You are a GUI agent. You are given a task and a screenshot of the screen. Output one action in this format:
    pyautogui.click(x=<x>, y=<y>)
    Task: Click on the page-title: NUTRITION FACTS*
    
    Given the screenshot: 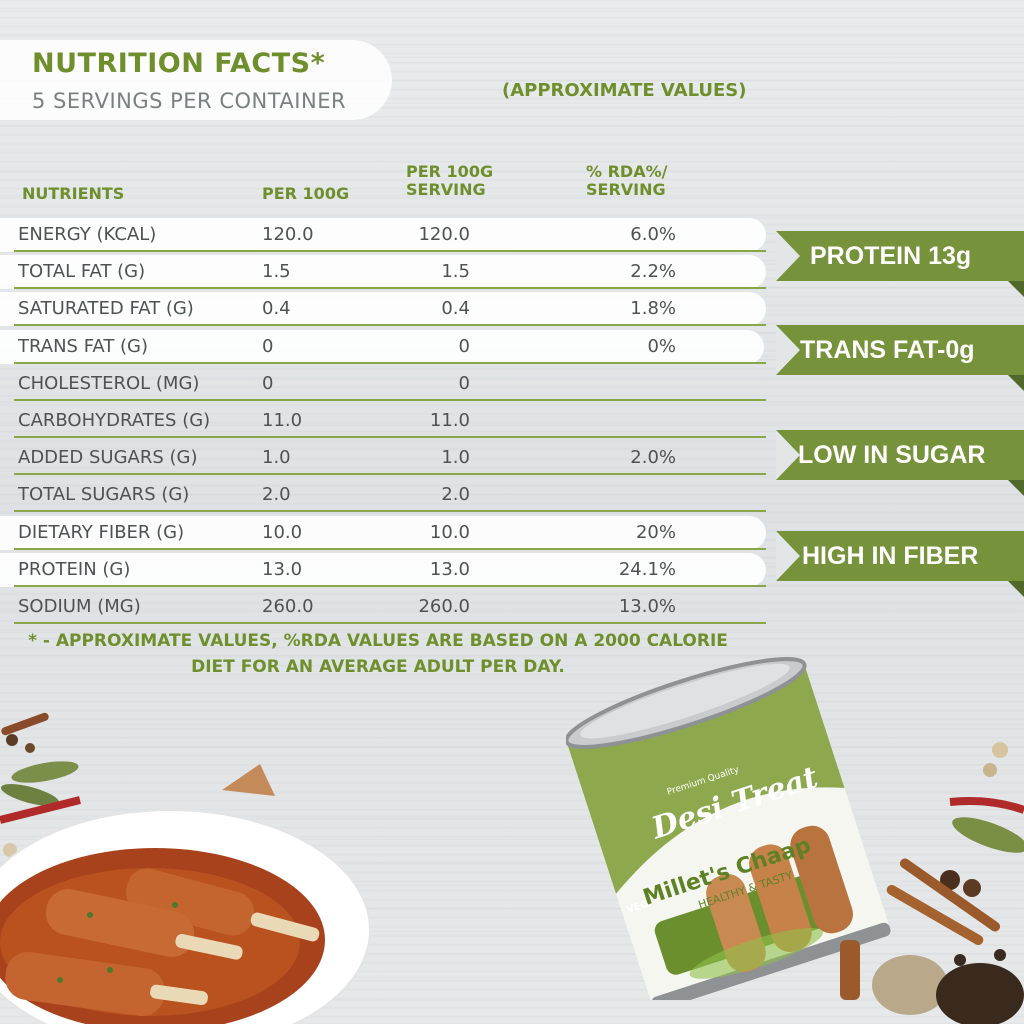 What is the action you would take?
    pyautogui.click(x=179, y=63)
    